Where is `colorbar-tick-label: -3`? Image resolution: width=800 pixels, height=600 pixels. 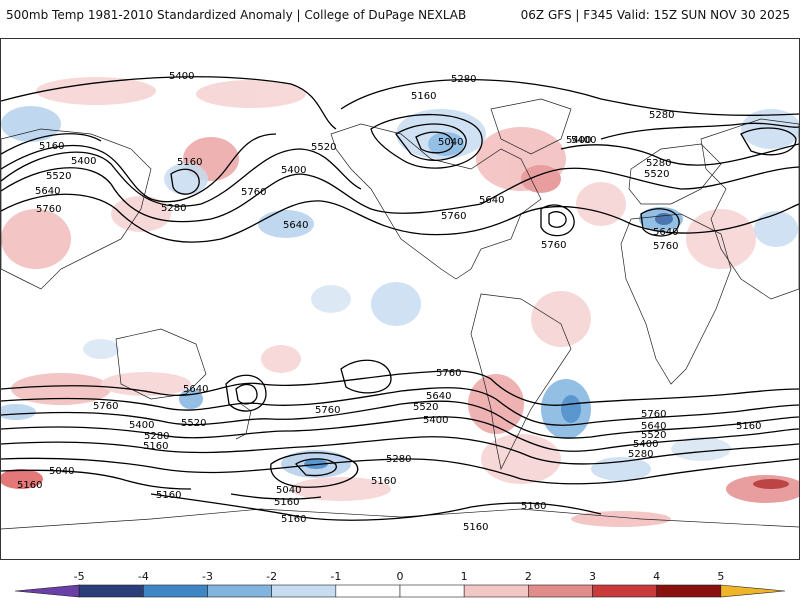 colorbar-tick-label: -3 is located at coordinates (207, 576).